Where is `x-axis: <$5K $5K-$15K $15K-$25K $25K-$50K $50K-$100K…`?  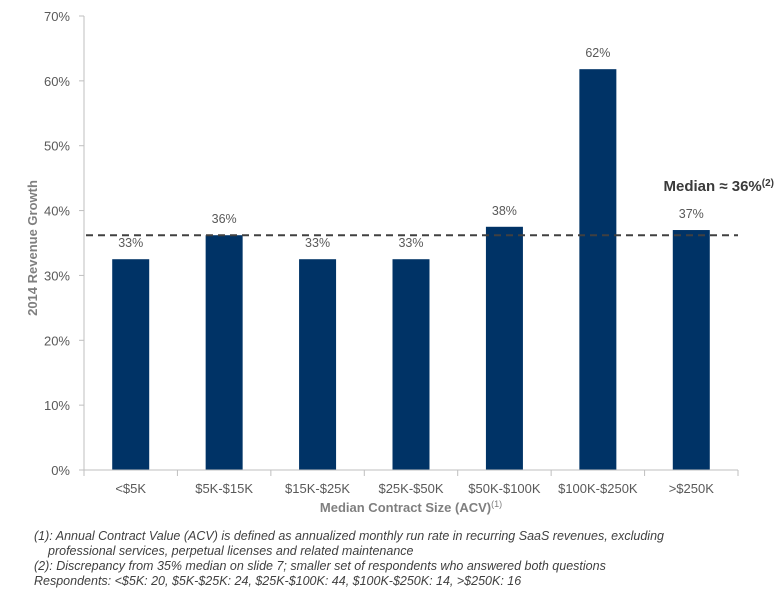
x-axis: <$5K $5K-$15K $15K-$25K $25K-$50K $50K-$100K… is located at coordinates (411, 492).